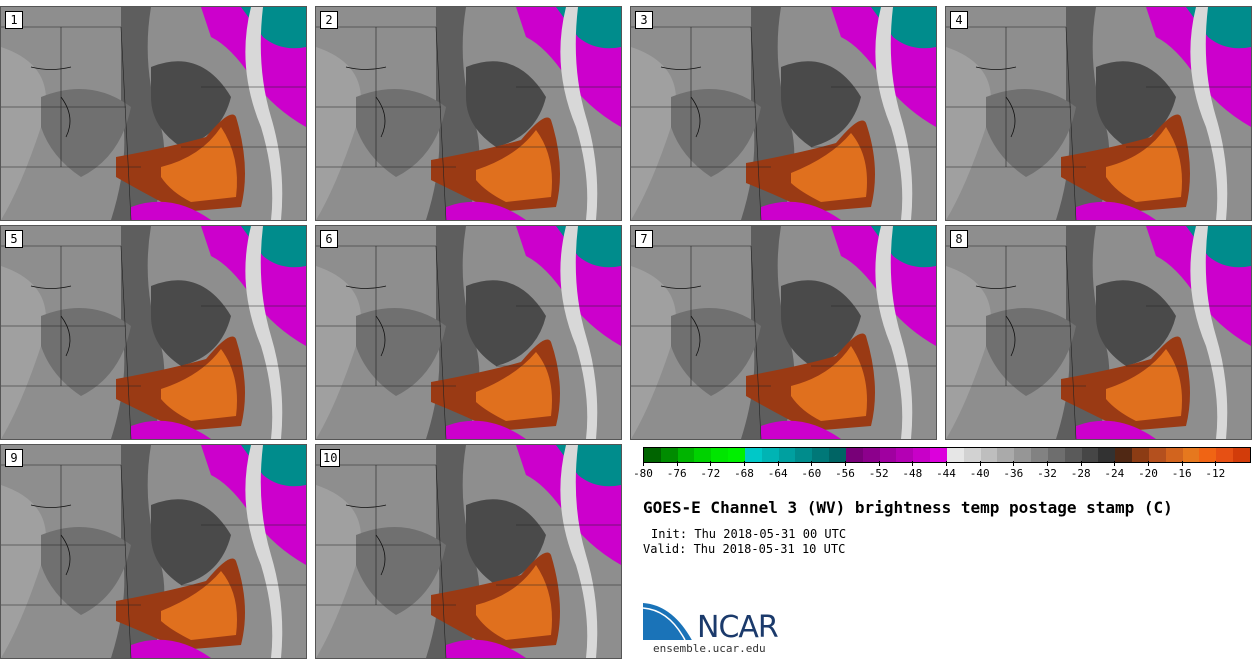 The width and height of the screenshot is (1260, 659). I want to click on colorbar-tick-label: -76, so click(676, 473).